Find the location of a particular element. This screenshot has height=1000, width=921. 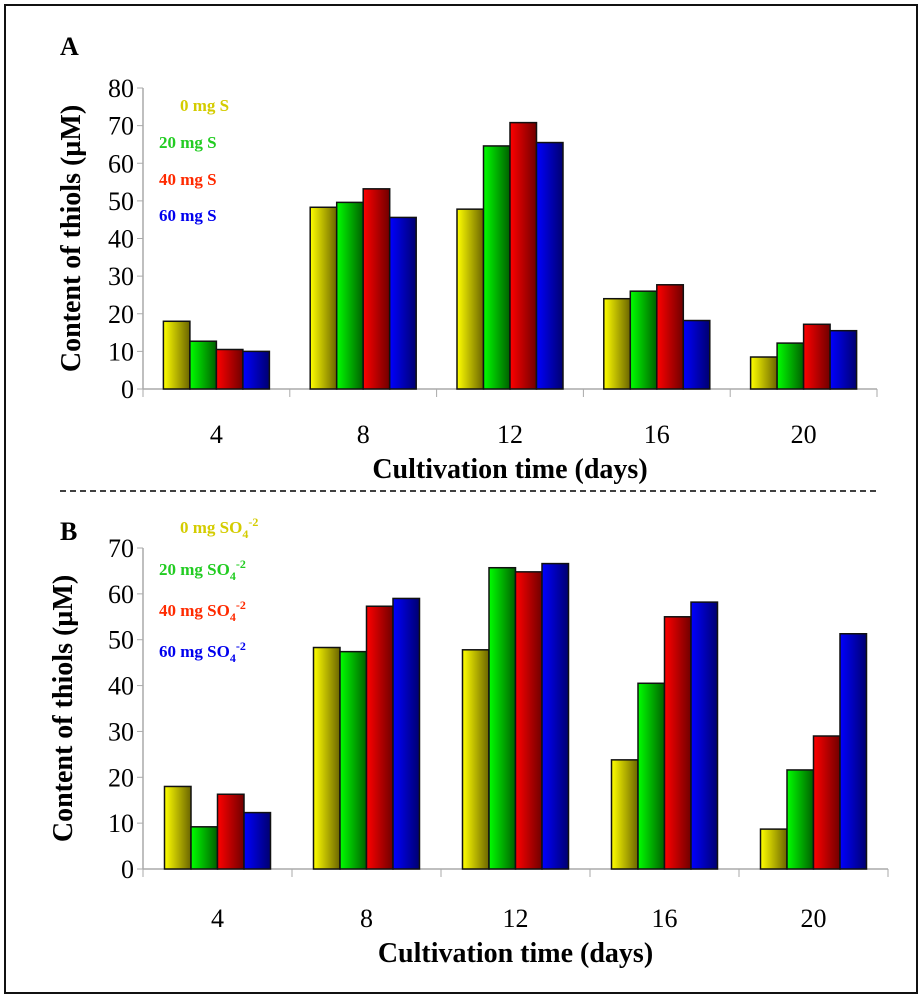

legend-entry: 20 mg S is located at coordinates (188, 142).